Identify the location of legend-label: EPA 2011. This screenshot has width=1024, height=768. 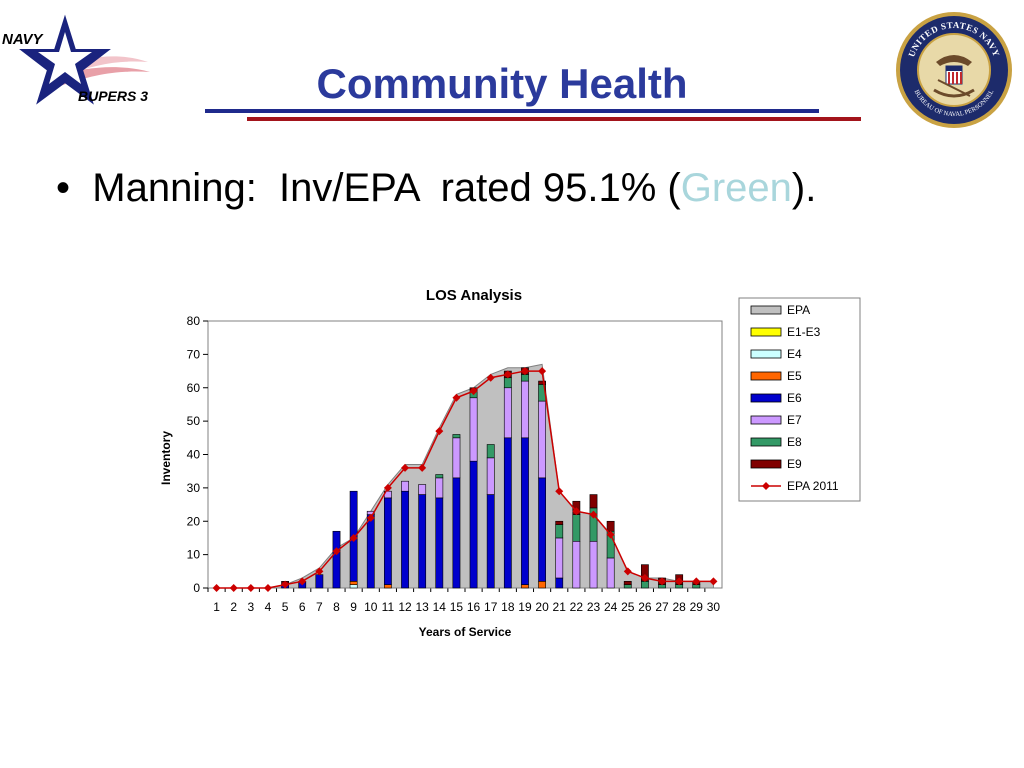
(813, 486).